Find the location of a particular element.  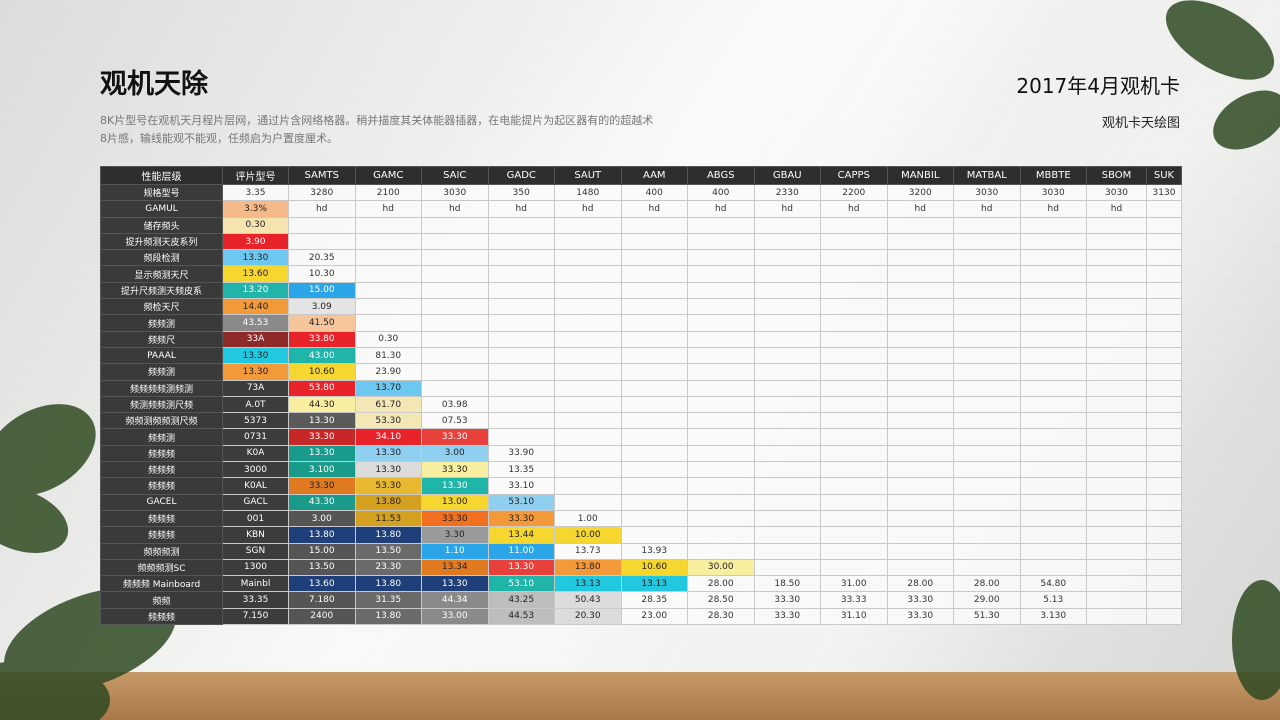

cell: 33.90 is located at coordinates (521, 453).